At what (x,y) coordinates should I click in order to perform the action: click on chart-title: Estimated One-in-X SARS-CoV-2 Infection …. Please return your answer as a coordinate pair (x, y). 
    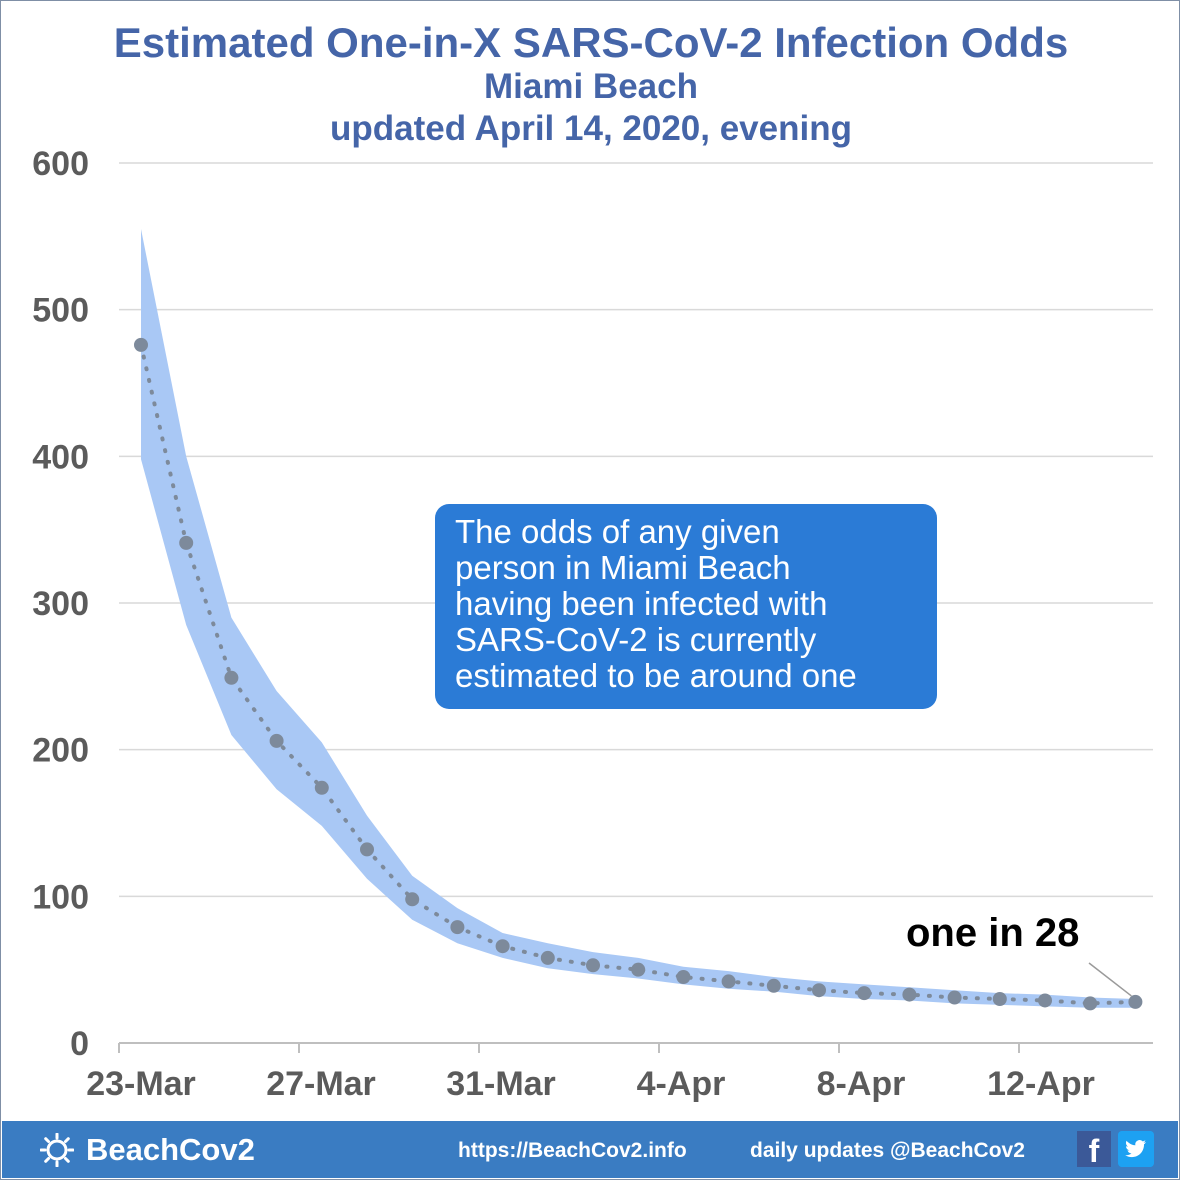
    Looking at the image, I should click on (591, 42).